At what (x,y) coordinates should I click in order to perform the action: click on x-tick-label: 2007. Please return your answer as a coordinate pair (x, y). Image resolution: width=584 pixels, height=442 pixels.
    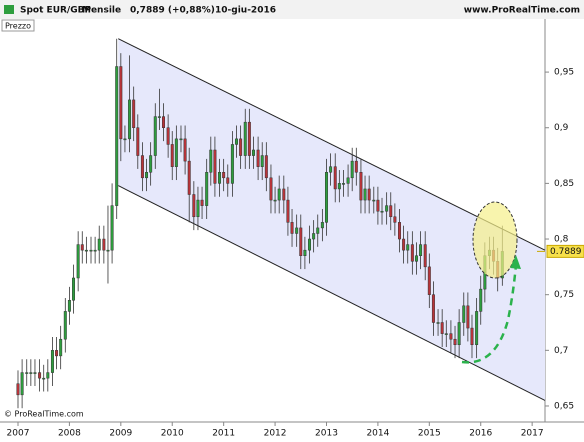
    Looking at the image, I should click on (18, 434).